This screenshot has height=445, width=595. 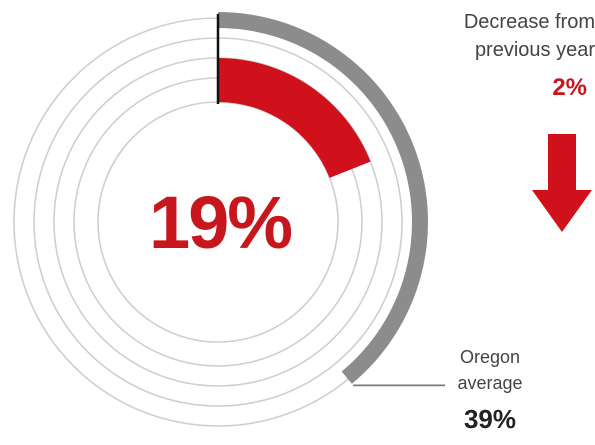 What do you see at coordinates (294, 118) in the screenshot?
I see `value-arc` at bounding box center [294, 118].